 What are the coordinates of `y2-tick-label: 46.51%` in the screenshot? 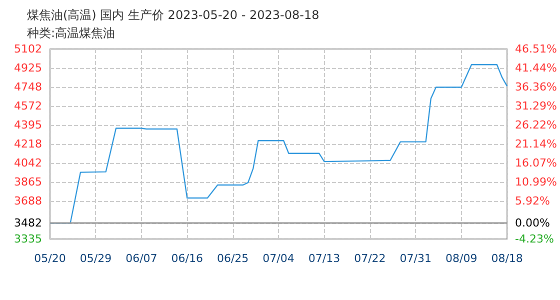 It's located at (536, 49).